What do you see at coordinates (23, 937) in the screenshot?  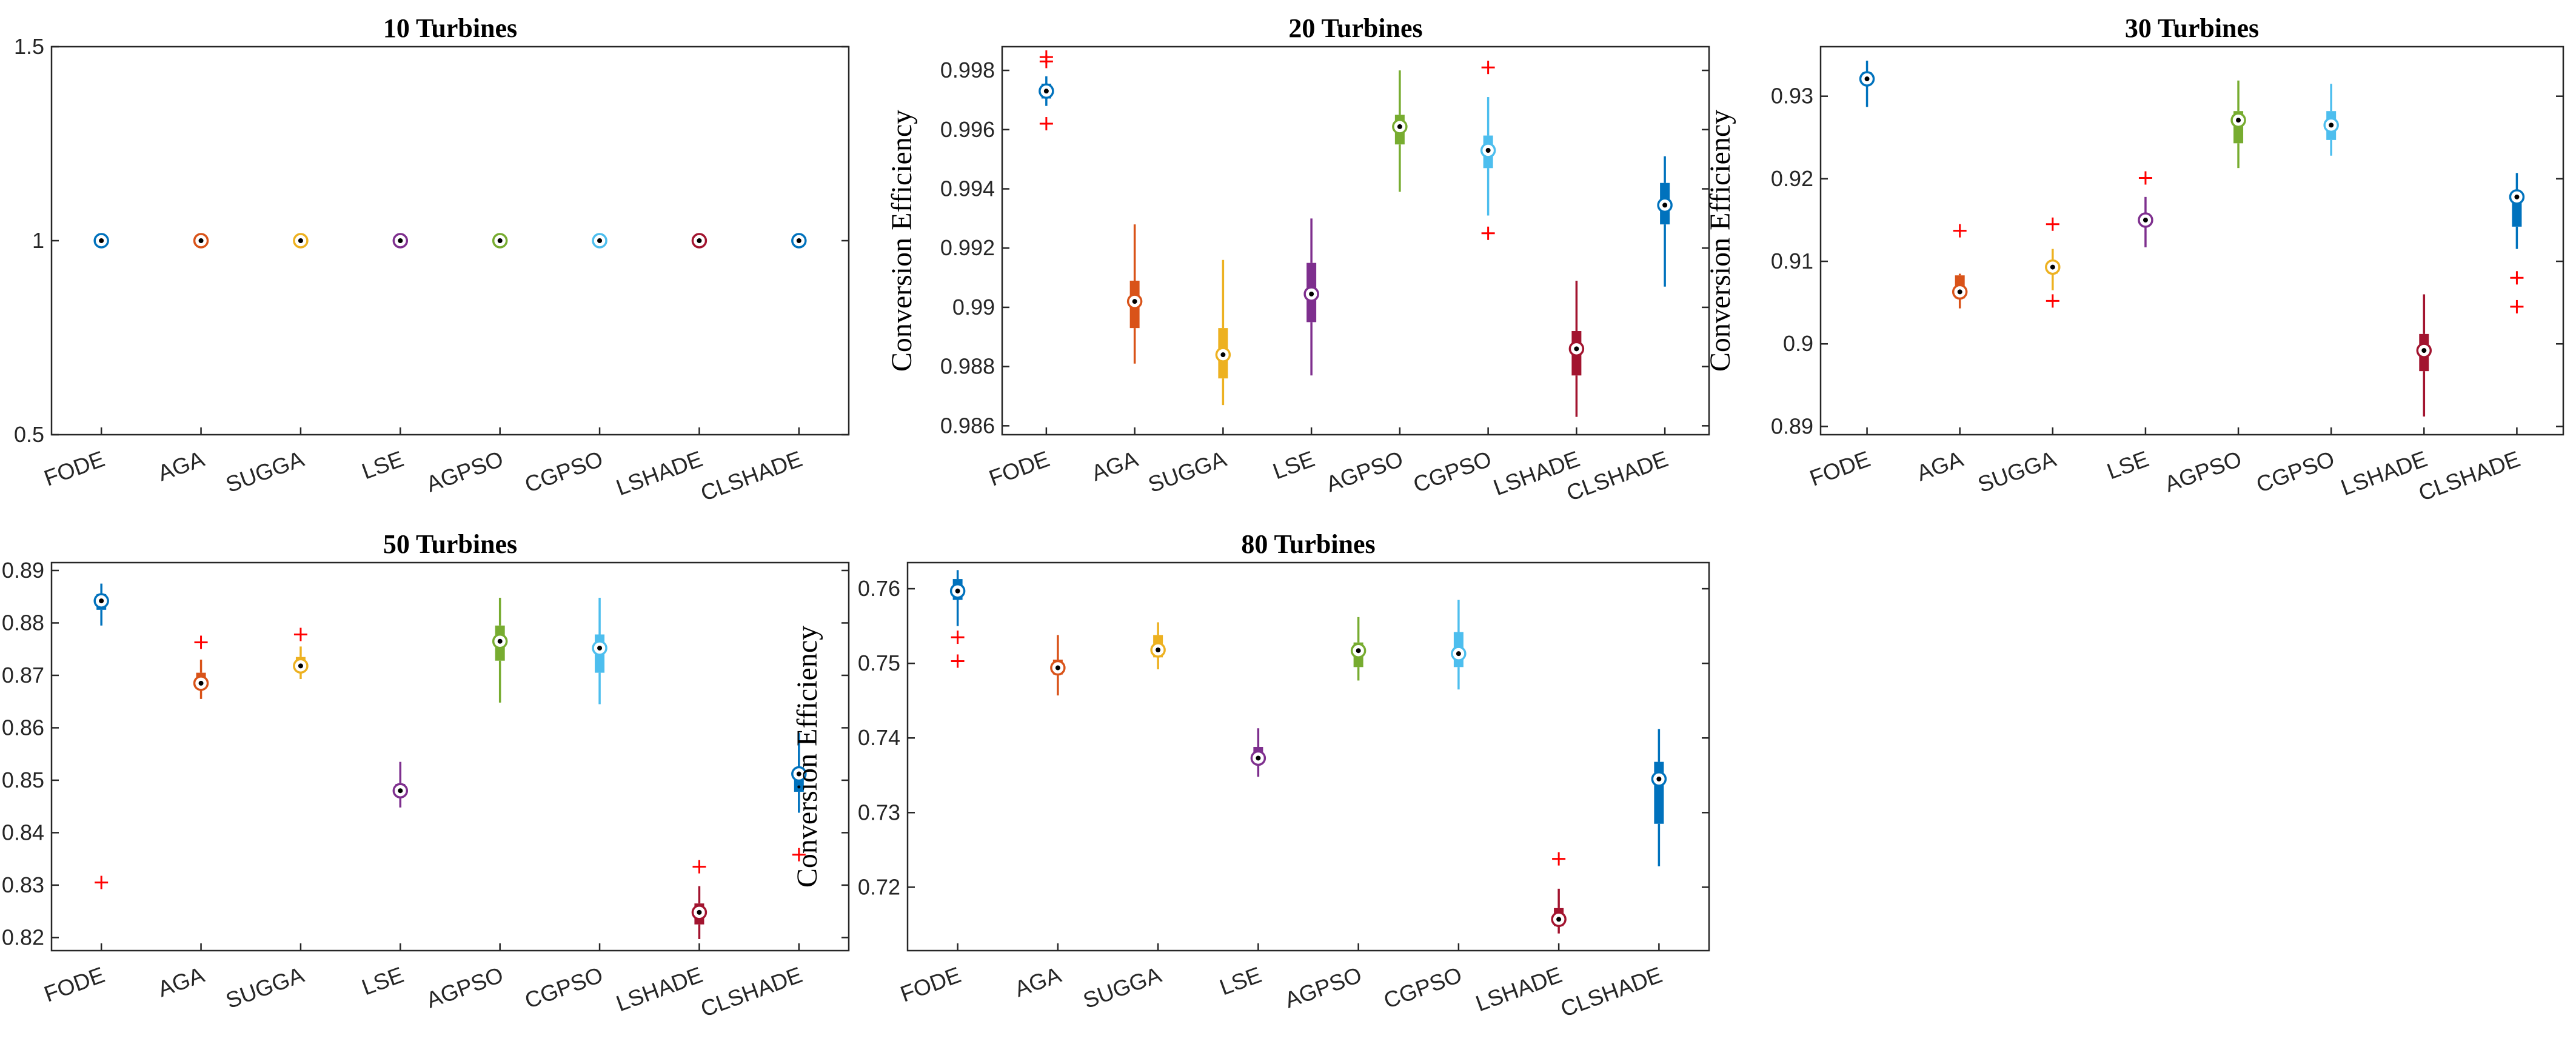 I see `y-tick-label: 0.82` at bounding box center [23, 937].